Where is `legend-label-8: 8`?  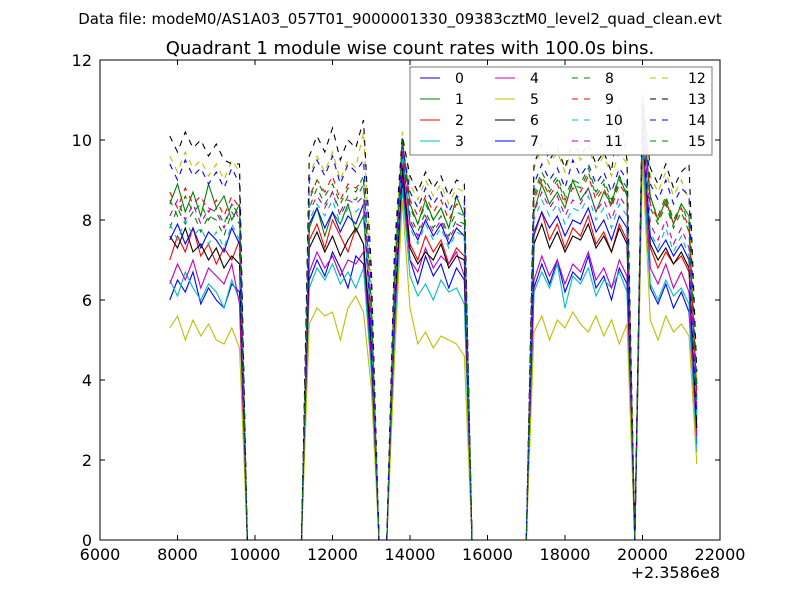 legend-label-8: 8 is located at coordinates (609, 79).